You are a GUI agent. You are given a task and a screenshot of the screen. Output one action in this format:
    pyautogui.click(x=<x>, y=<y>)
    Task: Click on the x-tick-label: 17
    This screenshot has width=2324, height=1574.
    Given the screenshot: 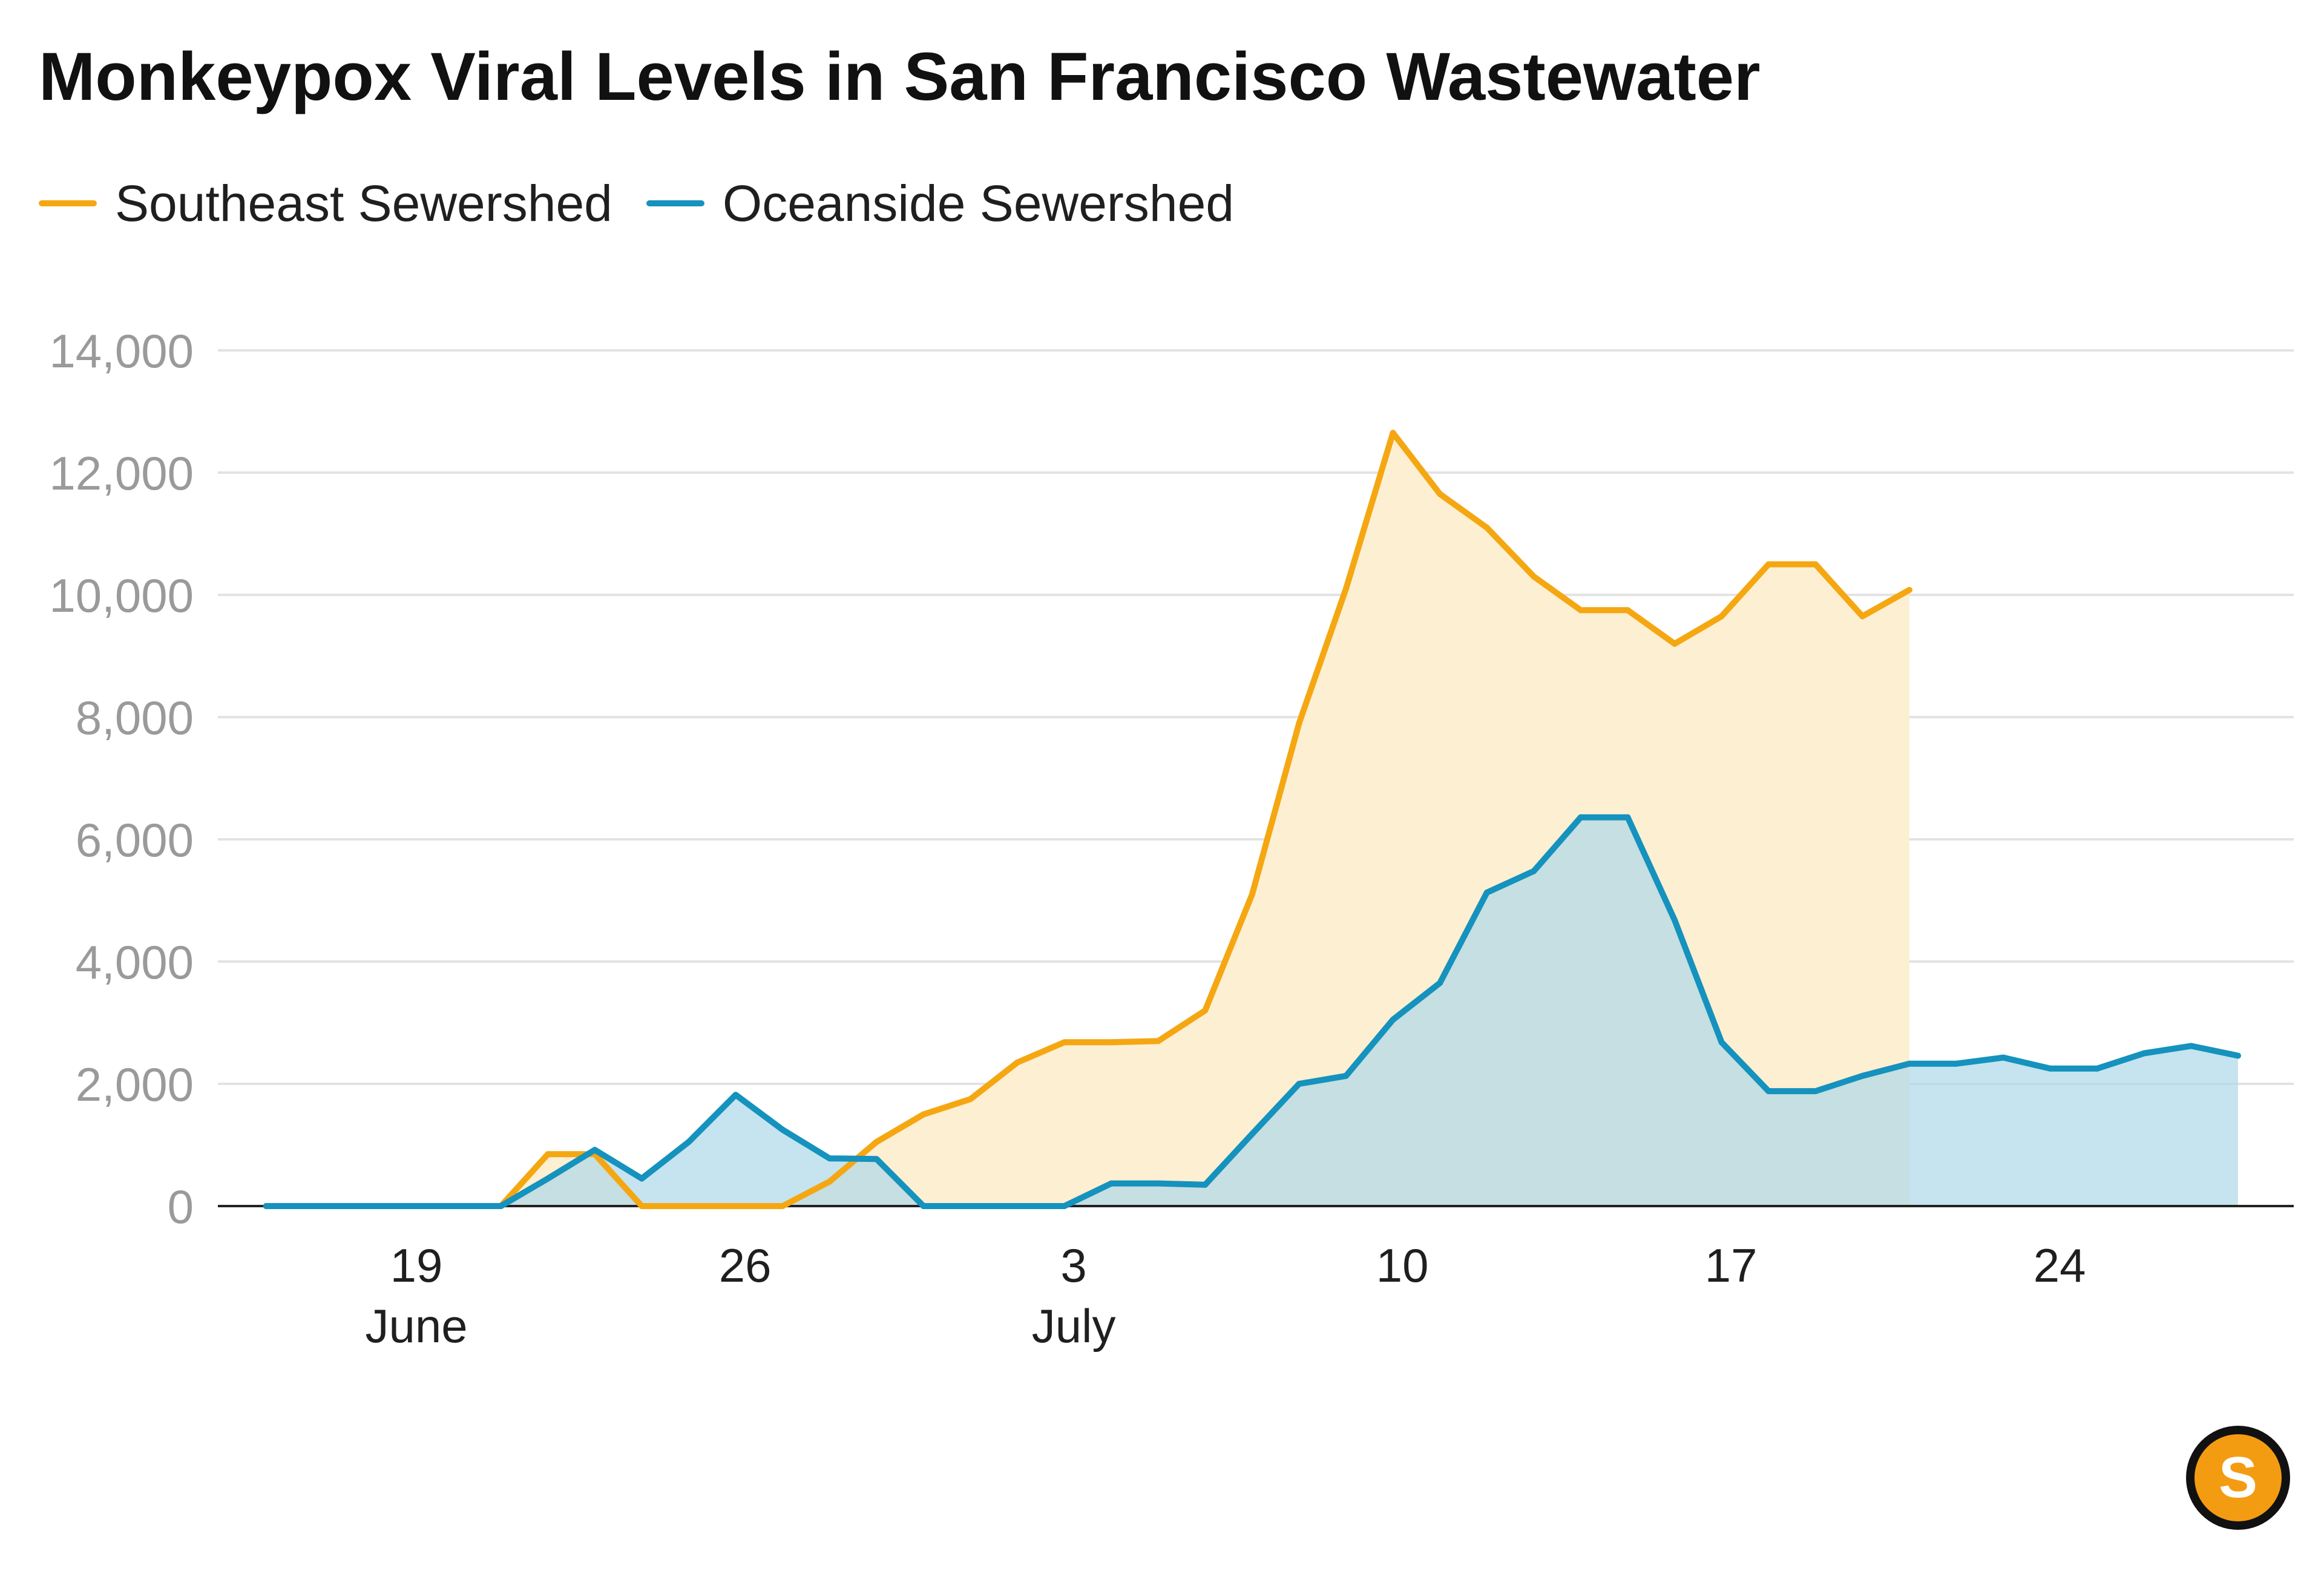 What is the action you would take?
    pyautogui.click(x=1732, y=1266)
    